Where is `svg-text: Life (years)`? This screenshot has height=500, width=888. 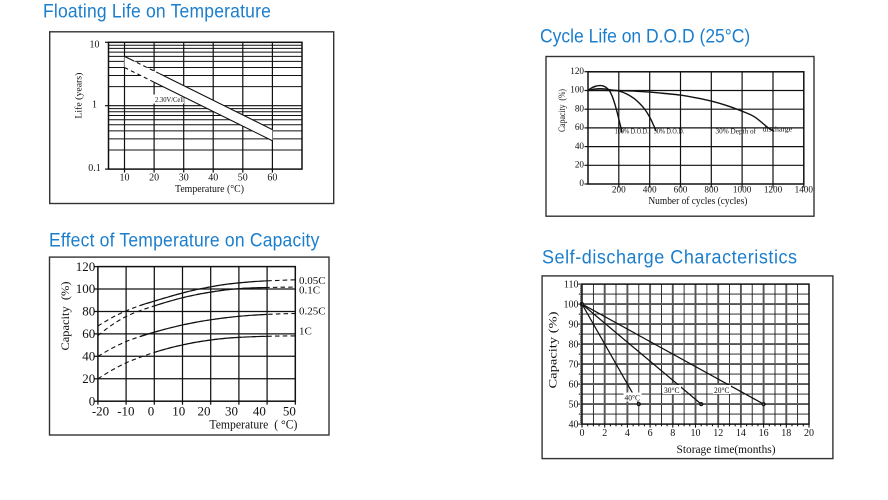 svg-text: Life (years) is located at coordinates (79, 96).